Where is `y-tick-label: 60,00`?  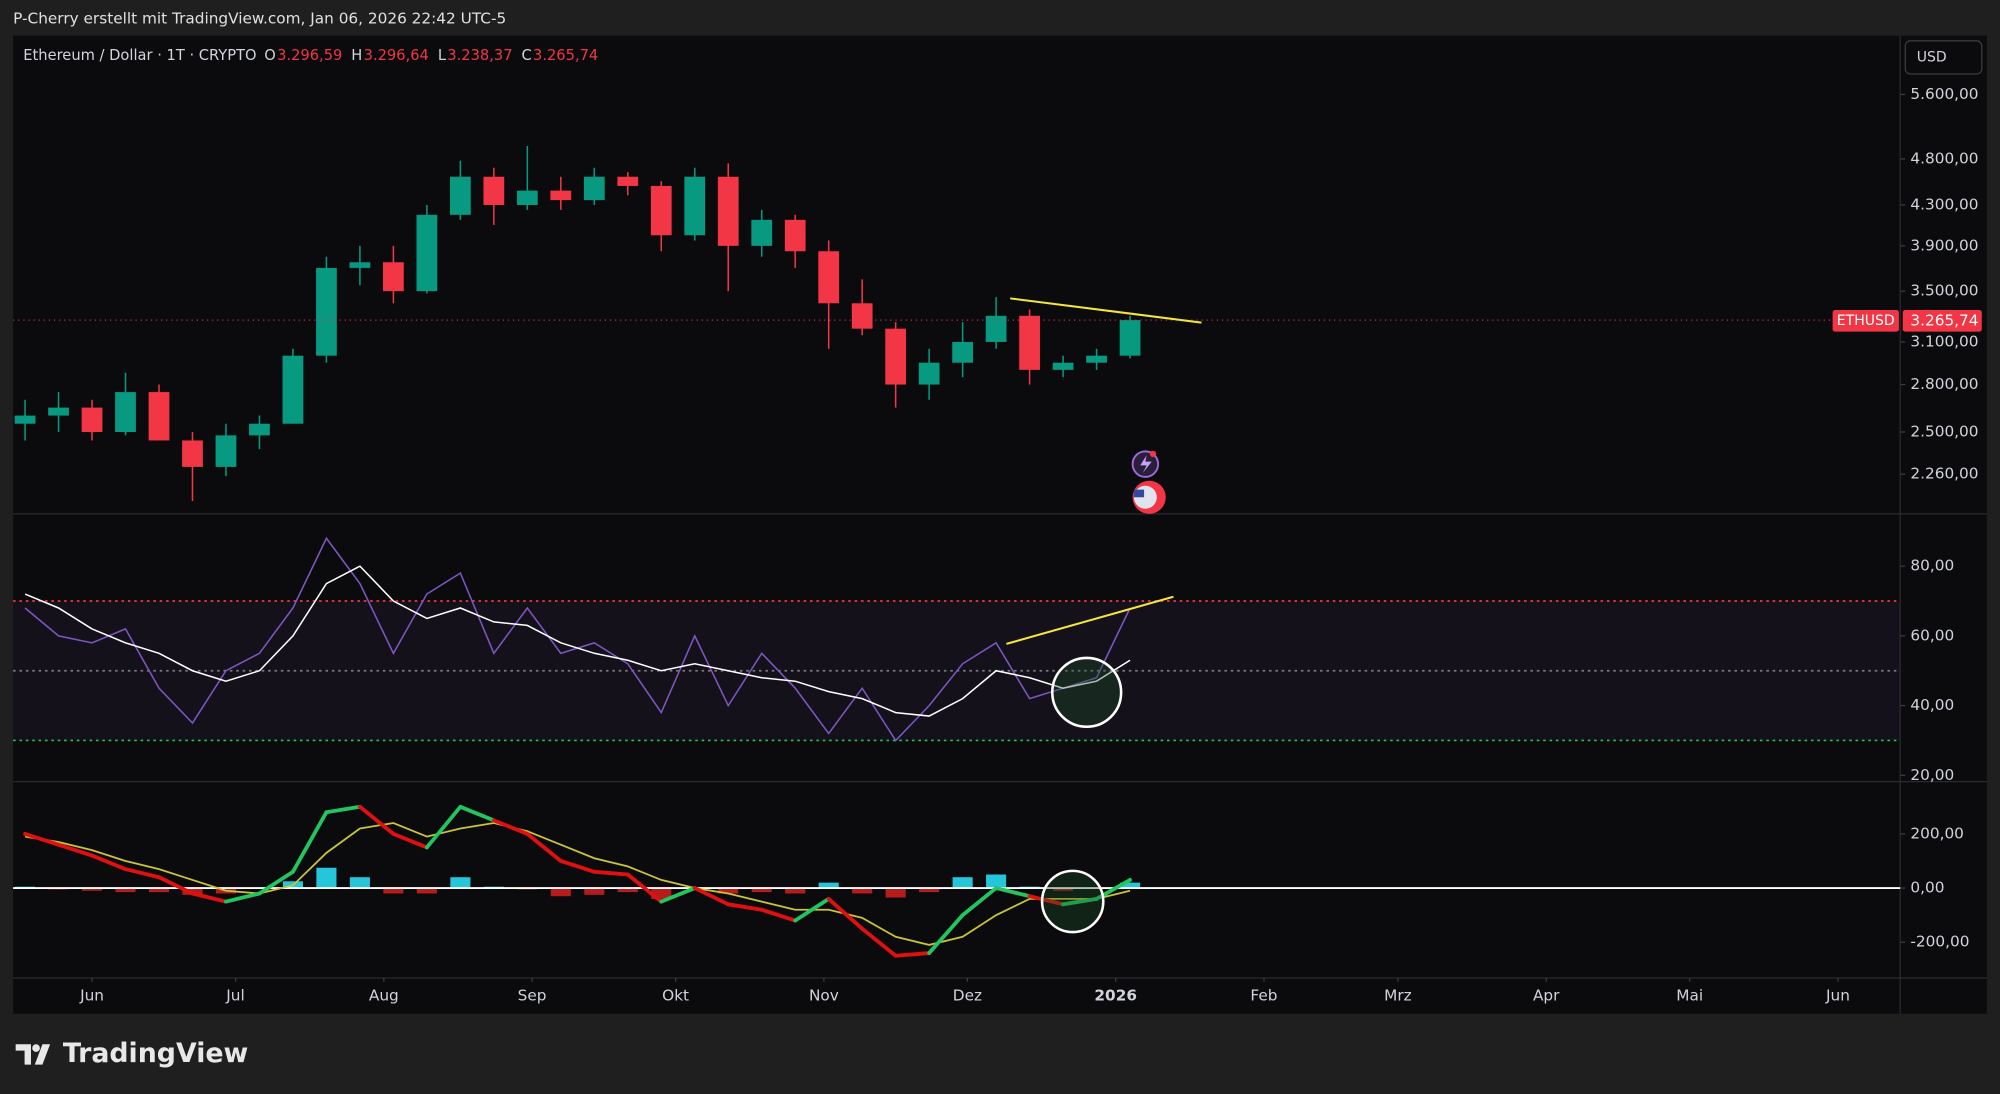 y-tick-label: 60,00 is located at coordinates (1932, 635).